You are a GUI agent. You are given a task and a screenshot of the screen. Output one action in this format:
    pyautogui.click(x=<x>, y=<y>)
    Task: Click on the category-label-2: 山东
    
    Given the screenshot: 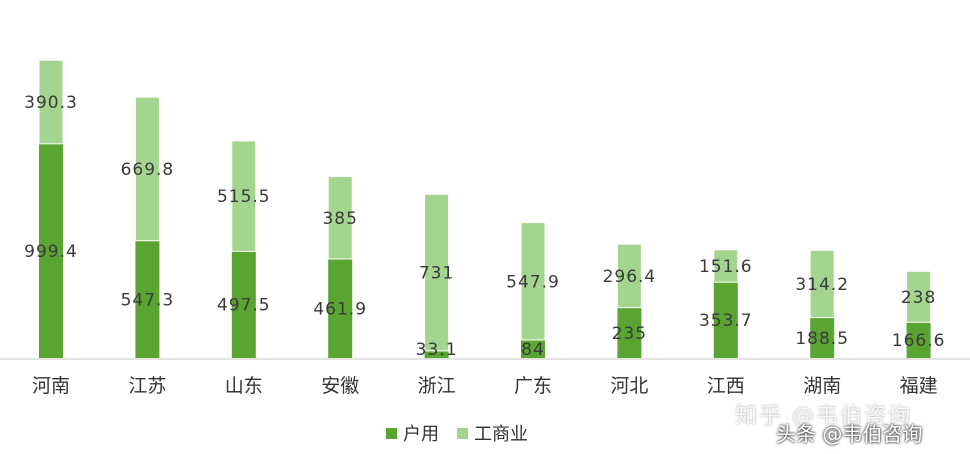 What is the action you would take?
    pyautogui.click(x=244, y=386)
    